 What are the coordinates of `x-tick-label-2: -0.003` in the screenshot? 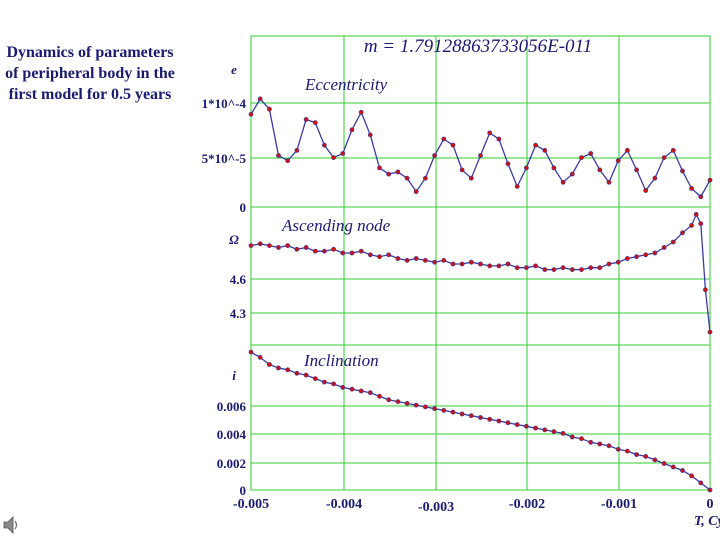 It's located at (436, 507).